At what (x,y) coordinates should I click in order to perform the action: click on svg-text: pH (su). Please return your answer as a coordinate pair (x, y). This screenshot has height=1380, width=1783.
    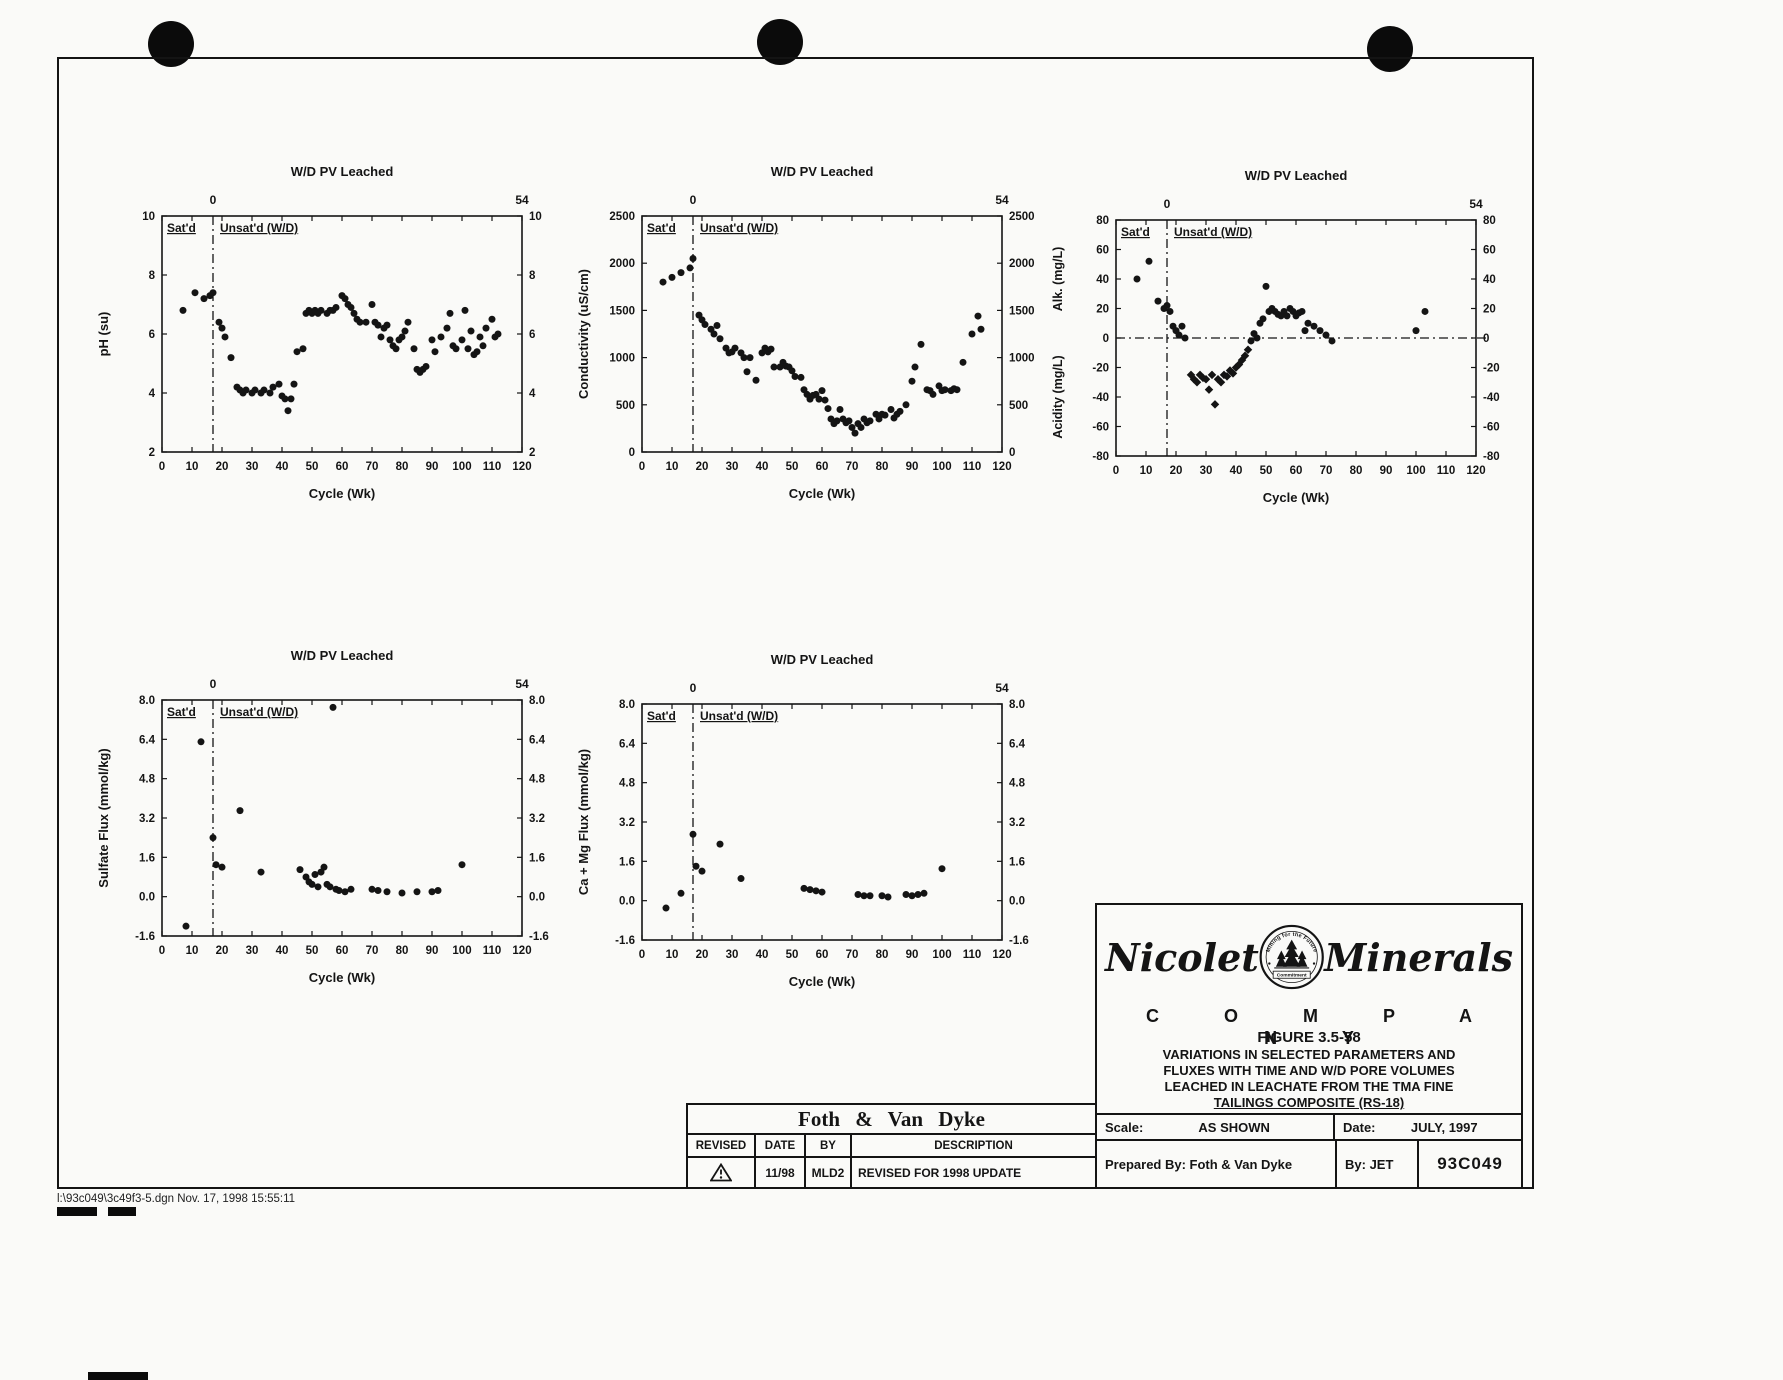
    Looking at the image, I should click on (103, 334).